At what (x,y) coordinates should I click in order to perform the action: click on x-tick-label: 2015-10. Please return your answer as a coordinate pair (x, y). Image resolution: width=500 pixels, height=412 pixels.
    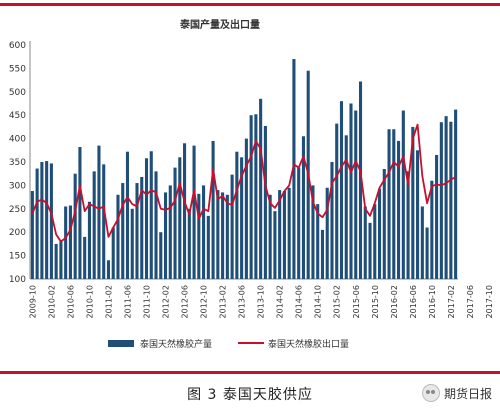
    Looking at the image, I should click on (375, 301).